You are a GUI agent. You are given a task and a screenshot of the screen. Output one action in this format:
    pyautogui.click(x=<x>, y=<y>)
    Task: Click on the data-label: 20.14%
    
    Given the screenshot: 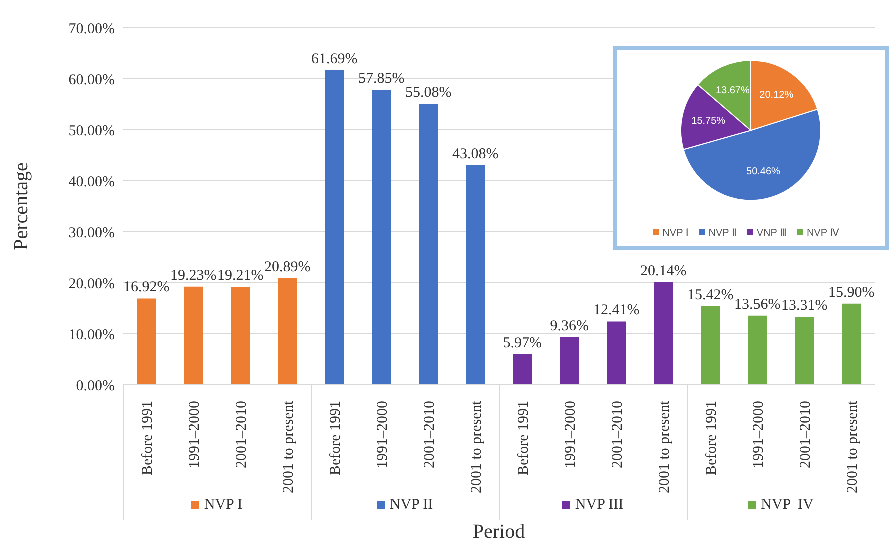 What is the action you would take?
    pyautogui.click(x=663, y=271)
    